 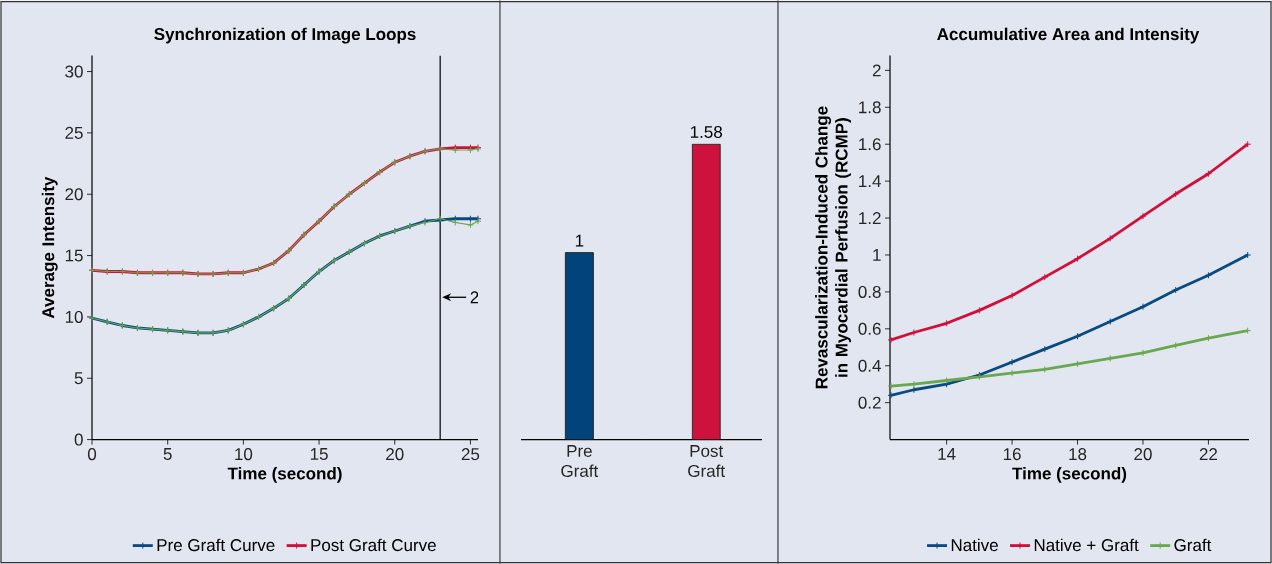 I want to click on y-tick-label: 30, so click(x=74, y=71).